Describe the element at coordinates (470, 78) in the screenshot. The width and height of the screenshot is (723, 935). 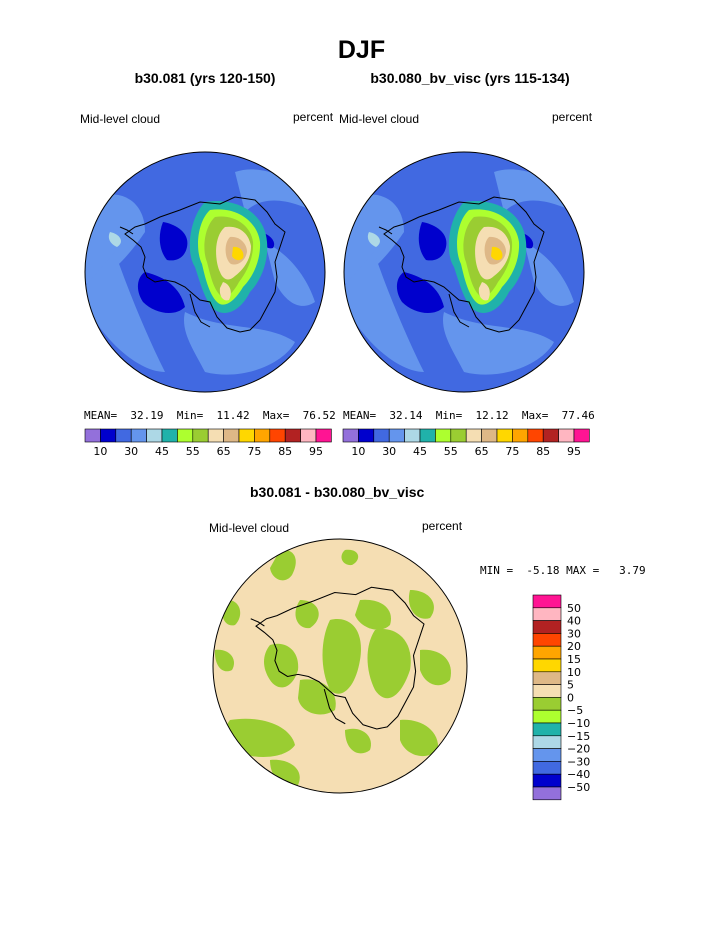
I see `panel-2-title: b30.080_bv_visc (yrs 115-134)` at that location.